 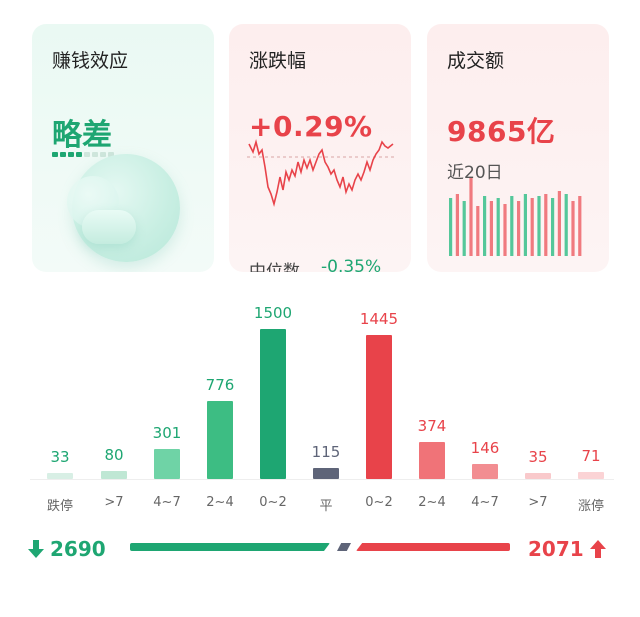 I want to click on up-count-group: 2071, so click(x=567, y=549).